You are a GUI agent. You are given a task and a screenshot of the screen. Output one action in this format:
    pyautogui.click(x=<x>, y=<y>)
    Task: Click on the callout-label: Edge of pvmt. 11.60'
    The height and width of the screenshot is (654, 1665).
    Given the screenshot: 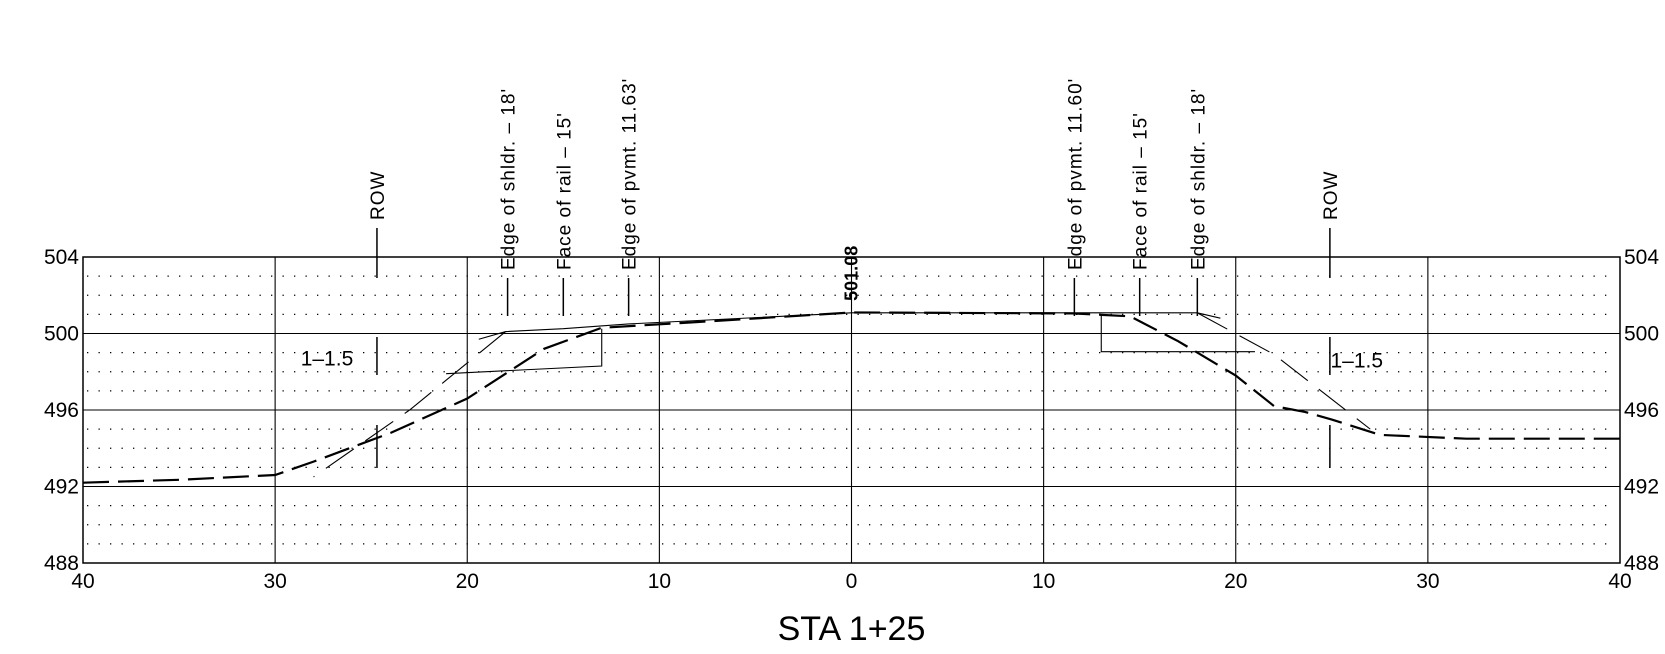 What is the action you would take?
    pyautogui.click(x=1075, y=174)
    